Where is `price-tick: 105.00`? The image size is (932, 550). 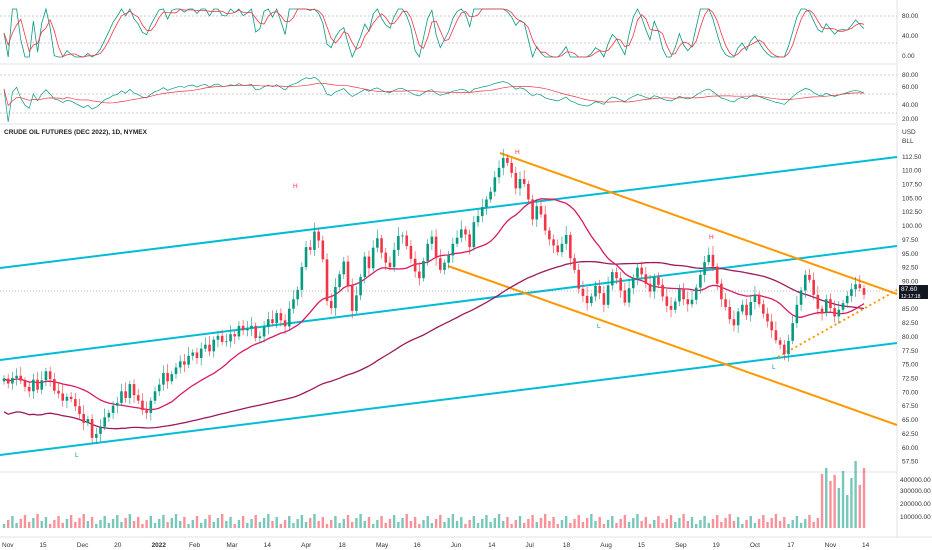 price-tick: 105.00 is located at coordinates (912, 198).